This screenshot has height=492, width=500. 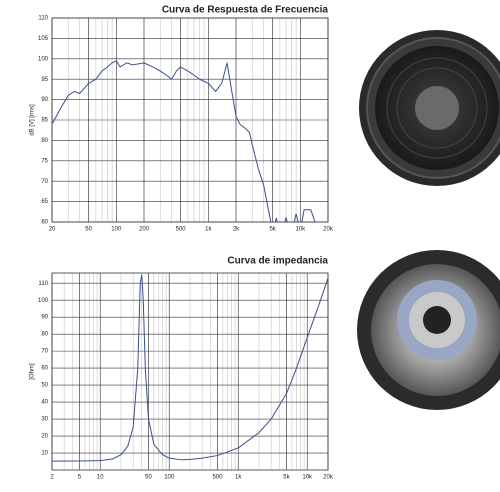 What do you see at coordinates (33, 371) in the screenshot?
I see `y-axis-label: [Ohm]` at bounding box center [33, 371].